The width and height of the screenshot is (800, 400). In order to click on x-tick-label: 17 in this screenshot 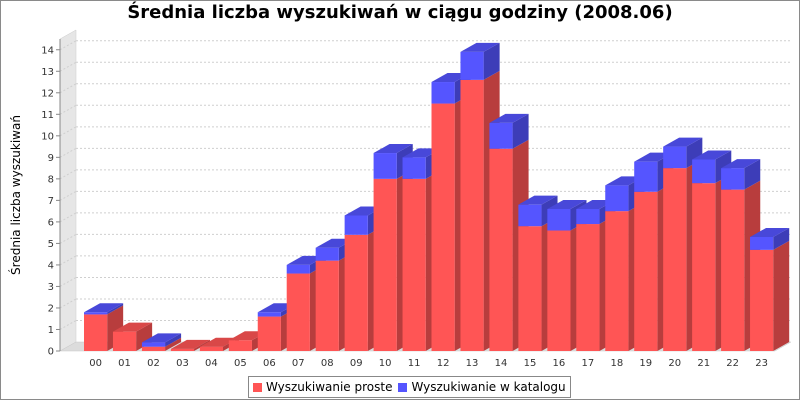, I will do `click(588, 363)`.